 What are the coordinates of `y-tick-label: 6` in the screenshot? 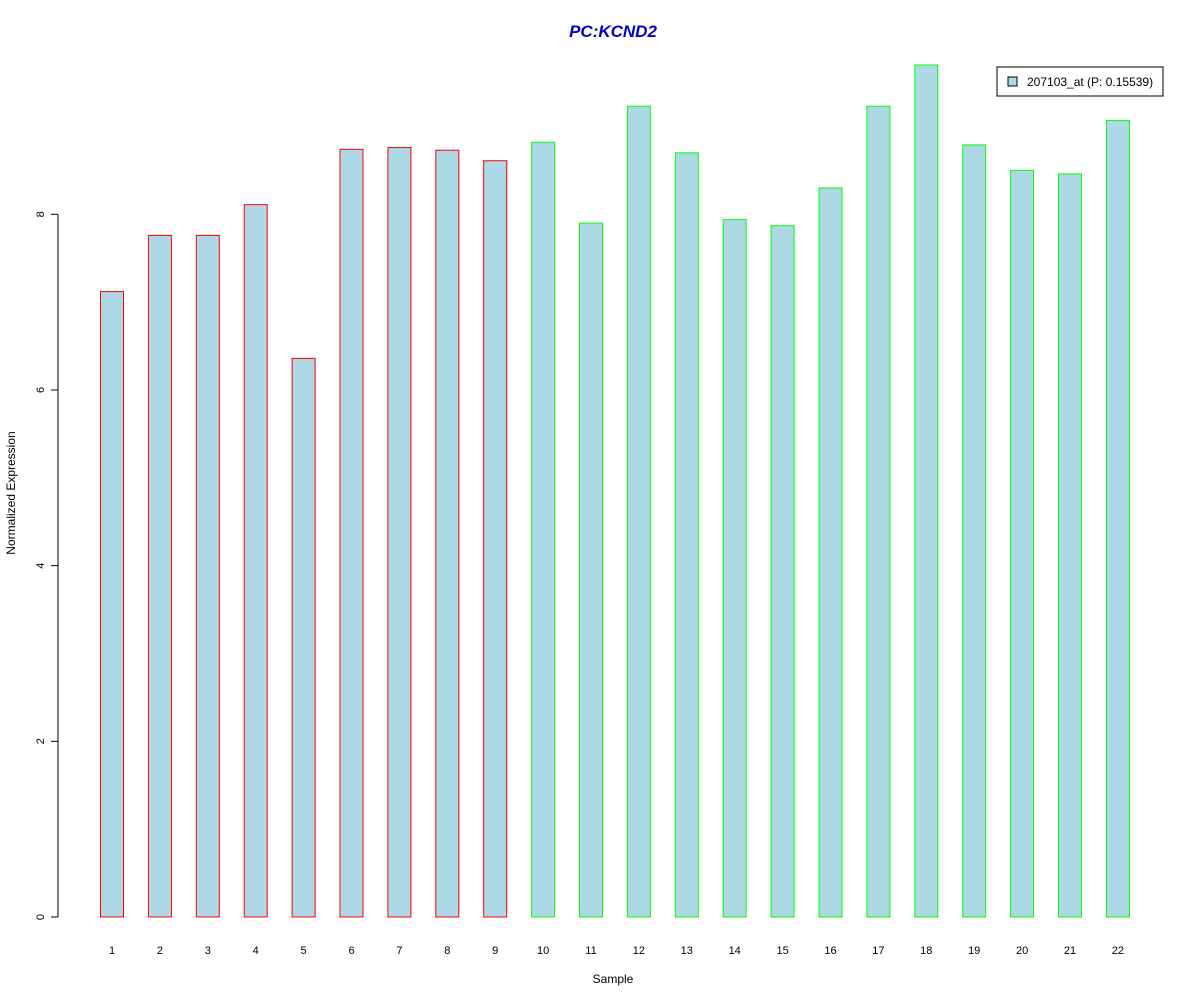 It's located at (41, 390).